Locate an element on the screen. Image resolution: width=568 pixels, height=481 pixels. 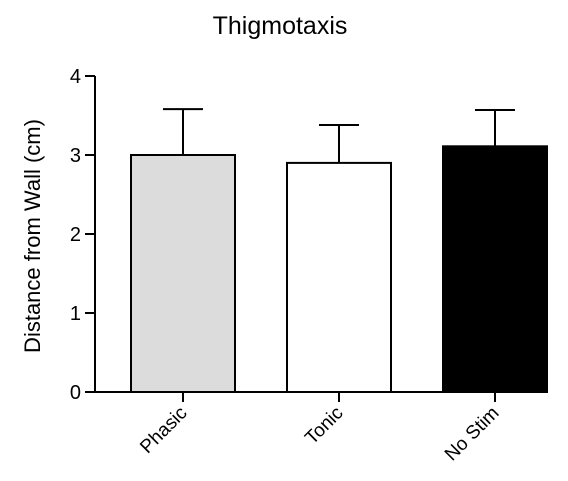
x-ticks: Phasic Tonic No Stim is located at coordinates (320, 429).